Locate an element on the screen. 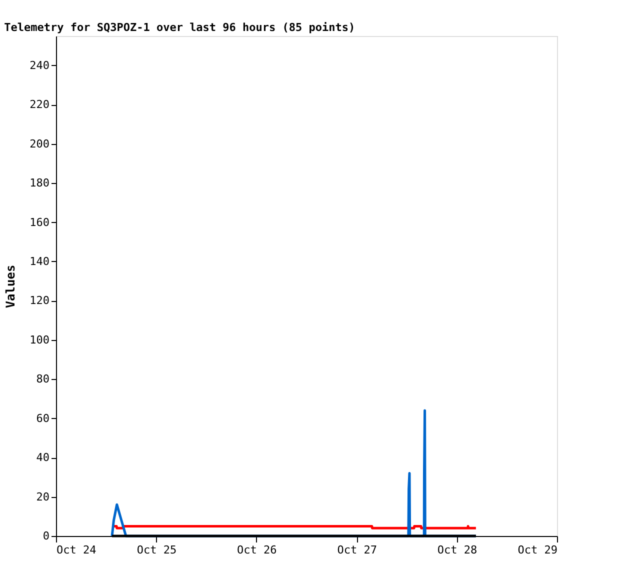 The image size is (618, 579). y-tick-label: 140 is located at coordinates (40, 261).